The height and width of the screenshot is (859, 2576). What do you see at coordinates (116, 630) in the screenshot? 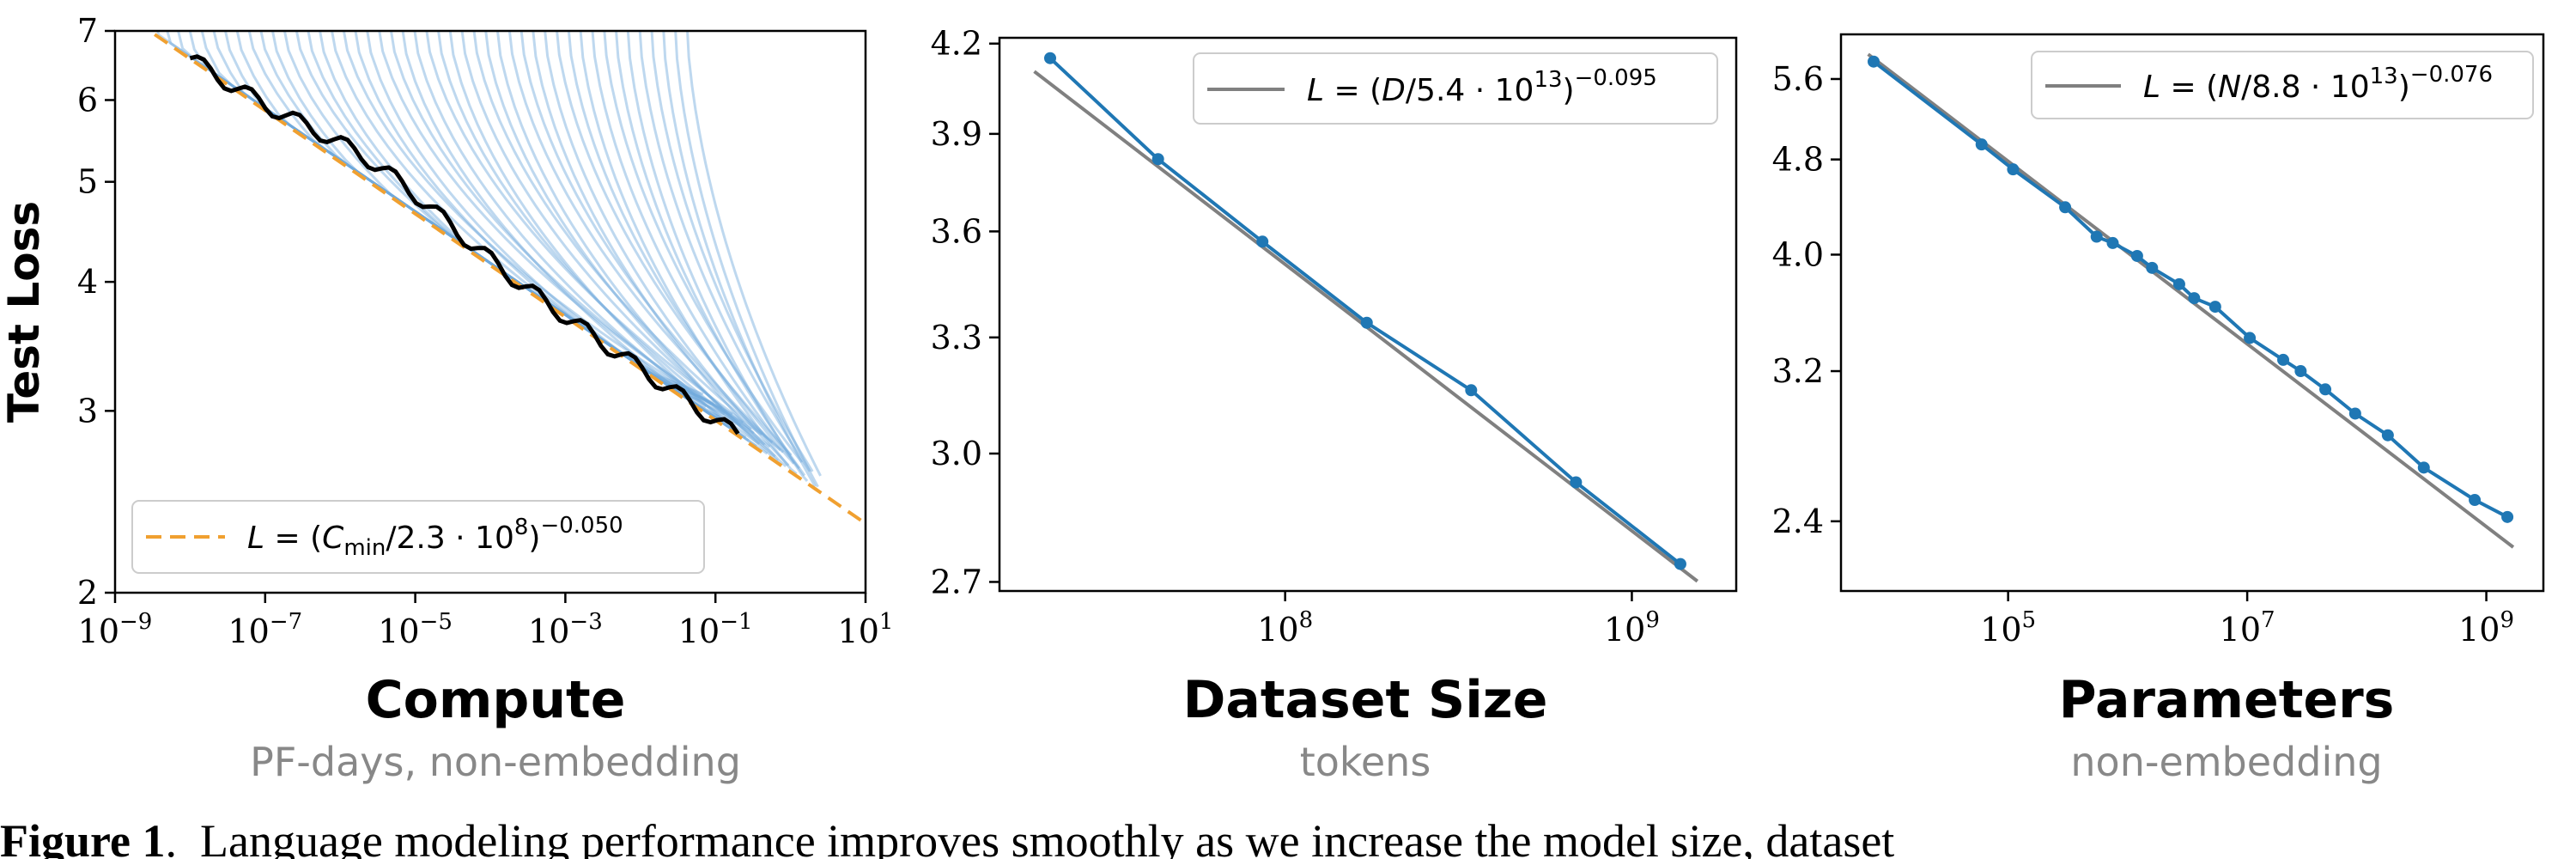
I see `x-tick-label: 10⁻⁹` at bounding box center [116, 630].